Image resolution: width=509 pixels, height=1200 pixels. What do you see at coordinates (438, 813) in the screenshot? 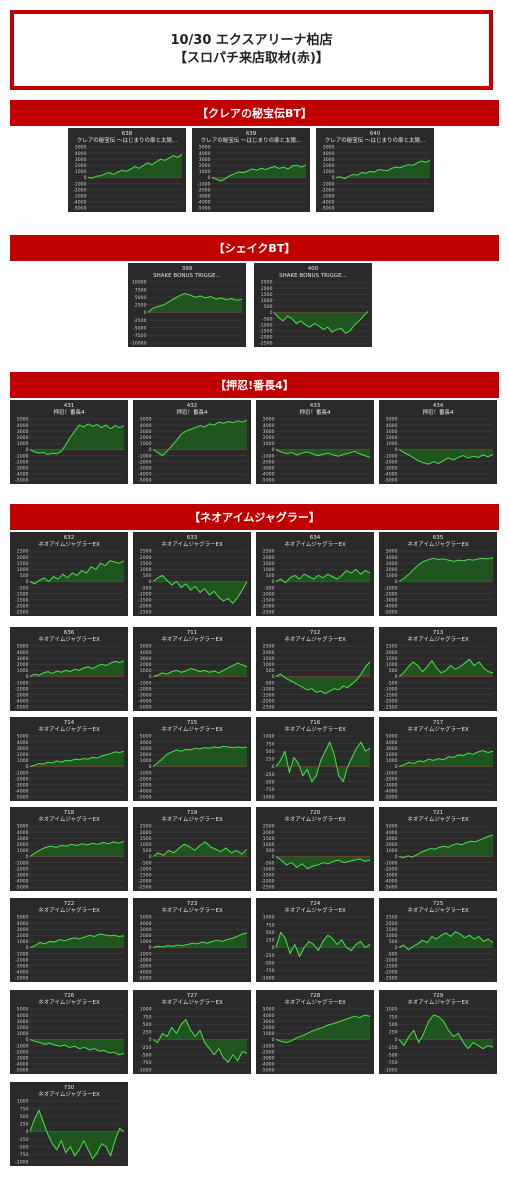
I see `chart-number: 721` at bounding box center [438, 813].